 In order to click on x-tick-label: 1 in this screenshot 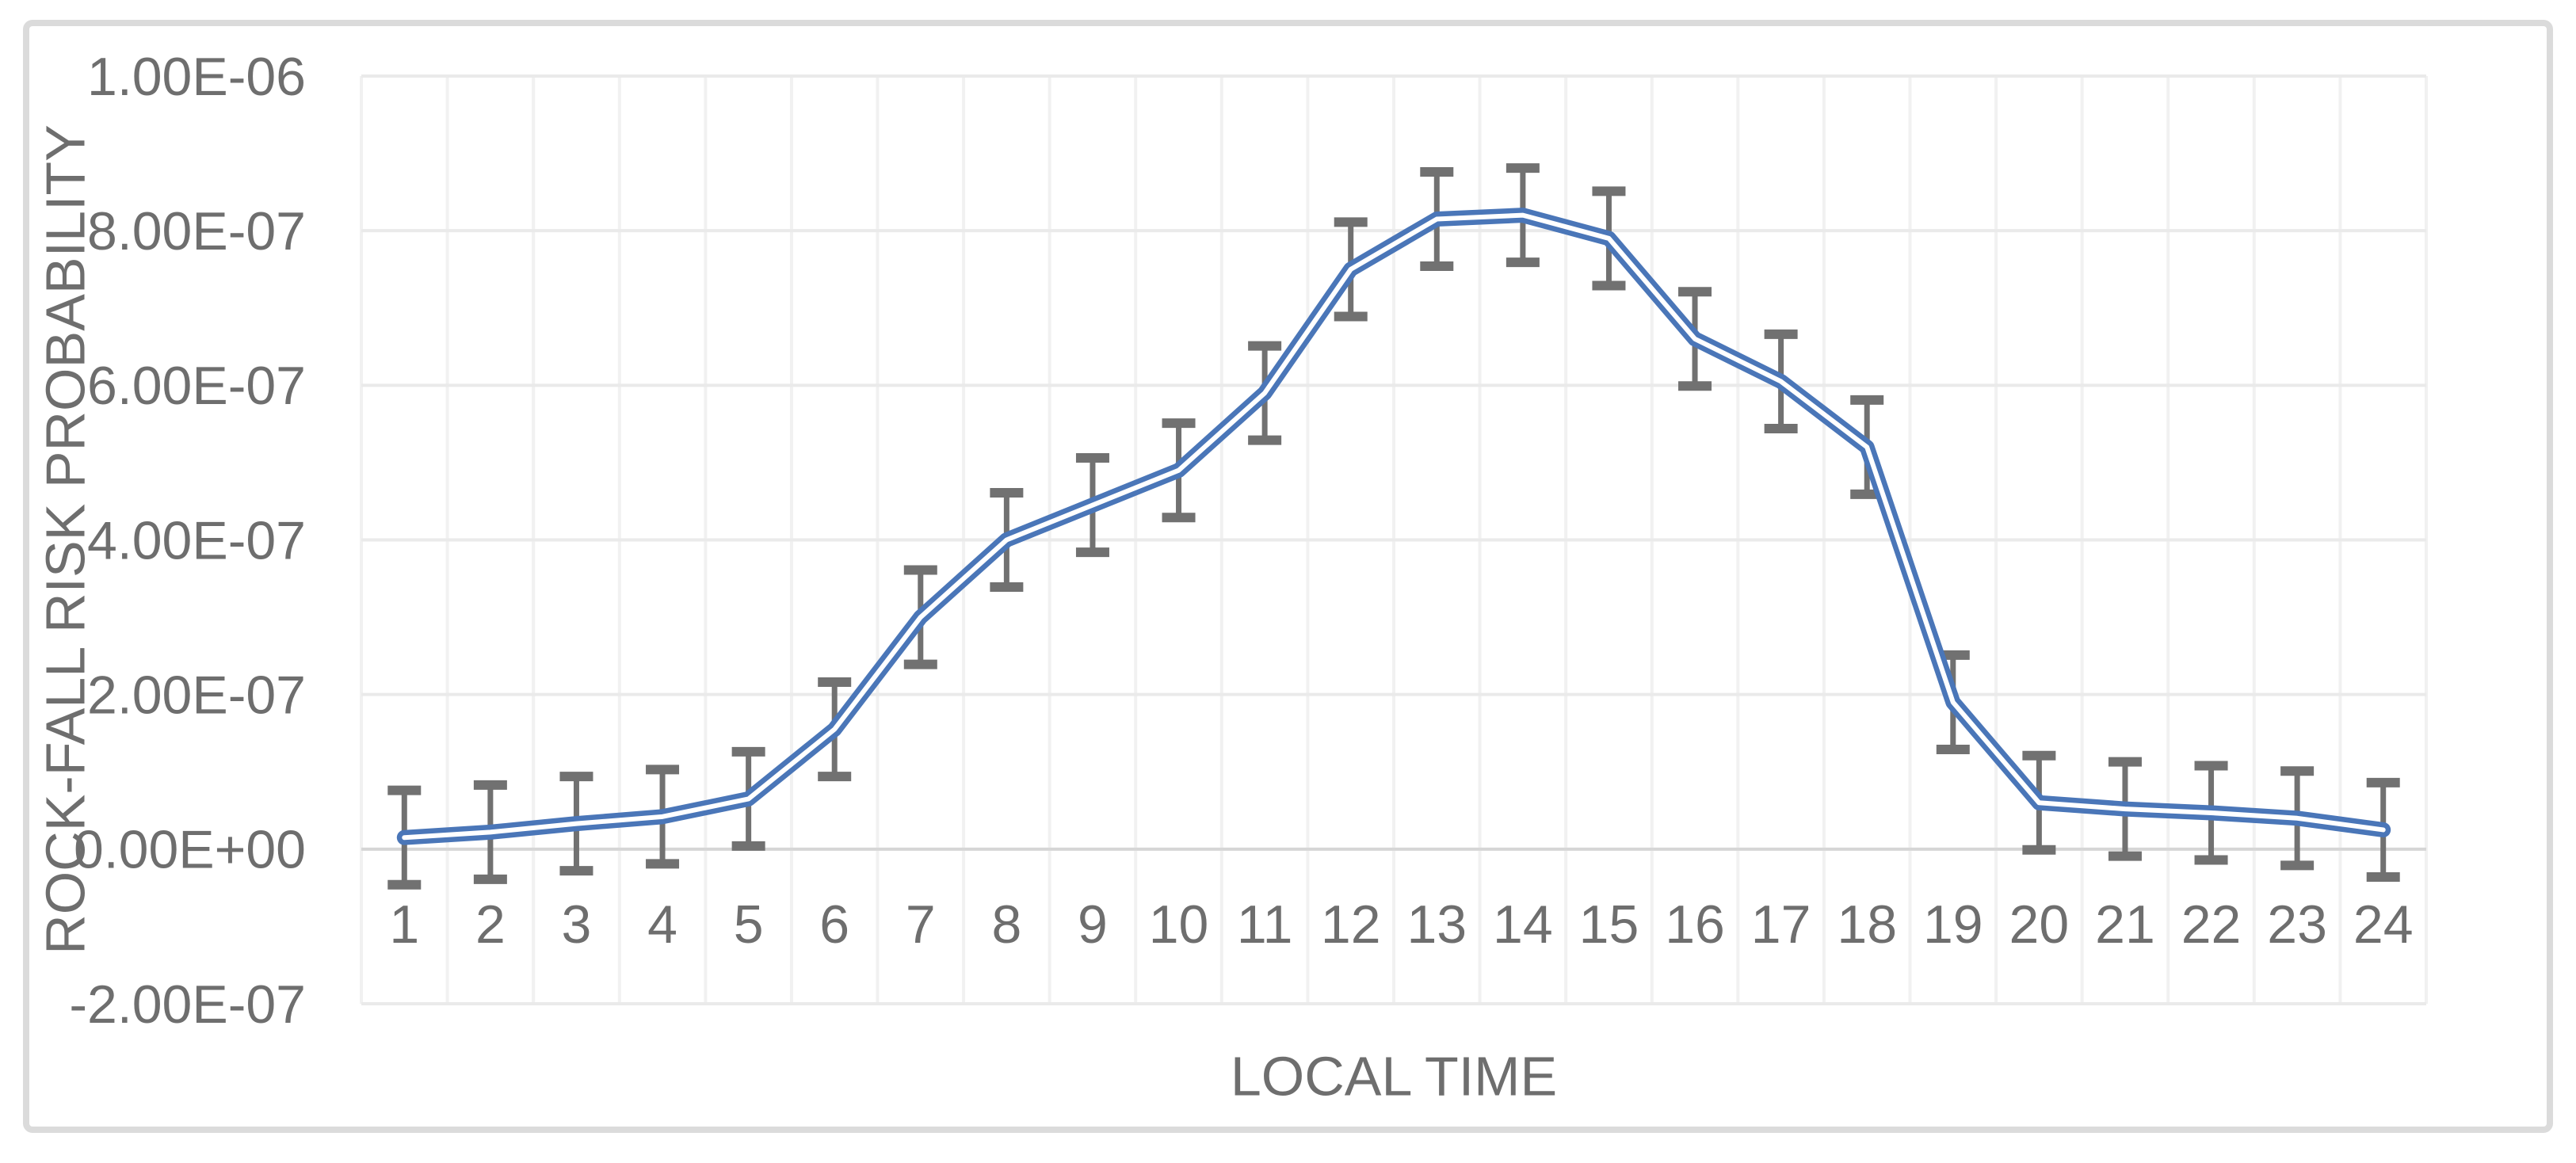, I will do `click(404, 924)`.